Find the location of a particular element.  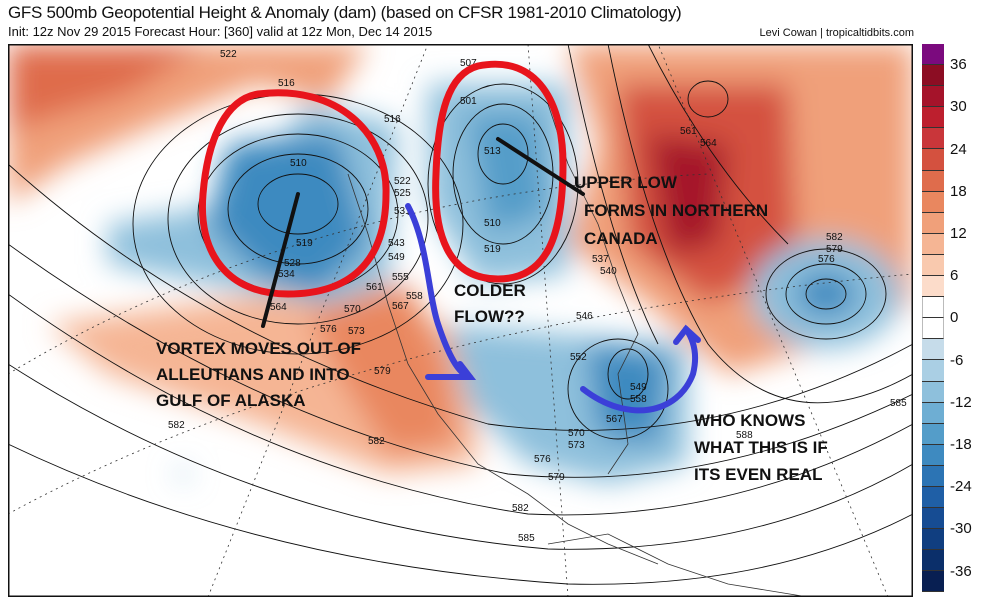

svg-text: 534 is located at coordinates (286, 274).